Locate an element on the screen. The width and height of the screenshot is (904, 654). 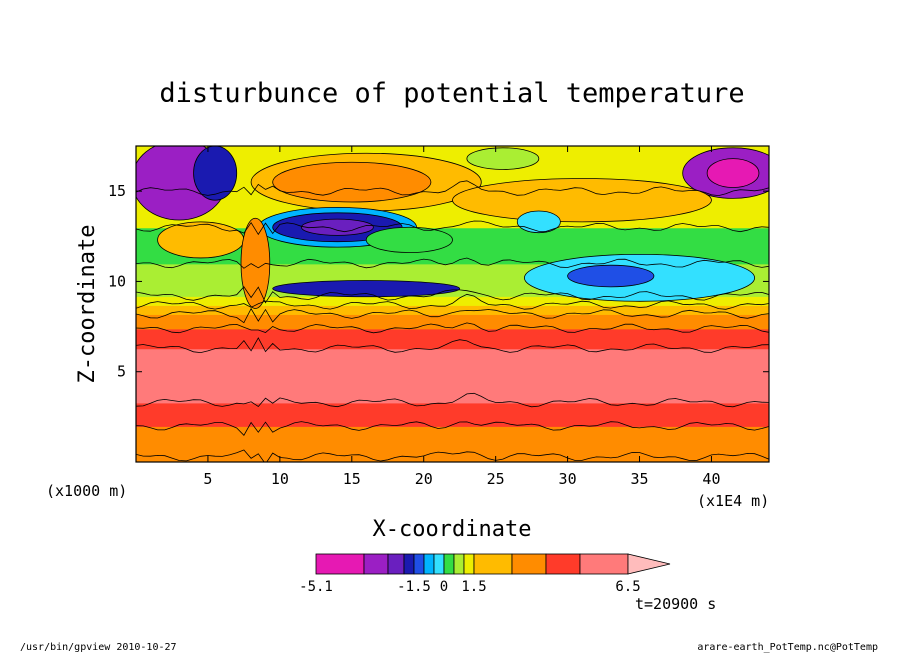
x-tick-label: 30 is located at coordinates (568, 479).